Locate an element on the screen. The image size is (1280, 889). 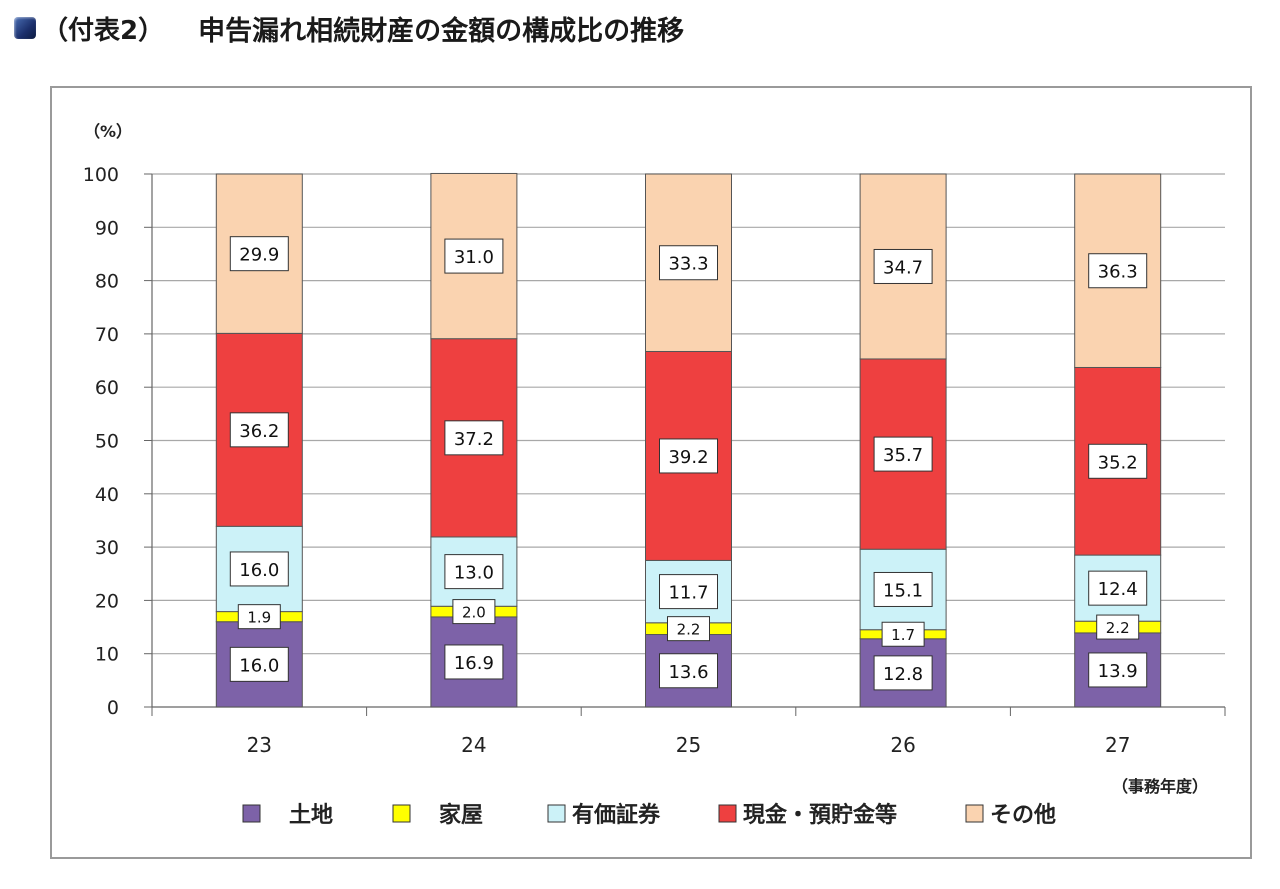
legend-label: 現金・預貯金等 is located at coordinates (820, 815).